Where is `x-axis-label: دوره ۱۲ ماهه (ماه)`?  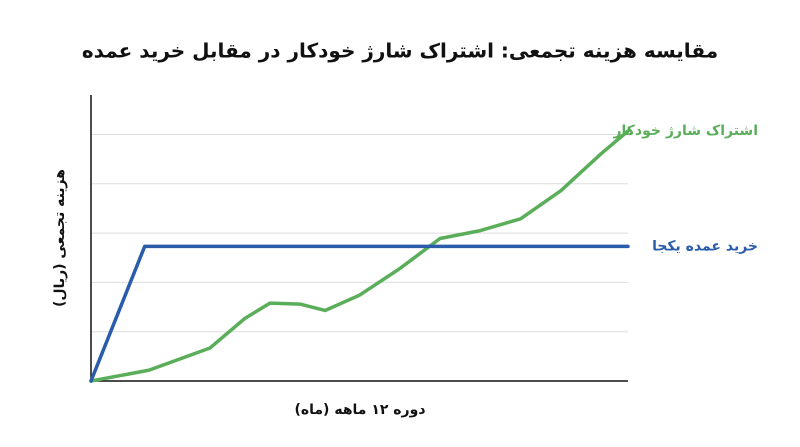
x-axis-label: دوره ۱۲ ماهه (ماه) is located at coordinates (359, 410).